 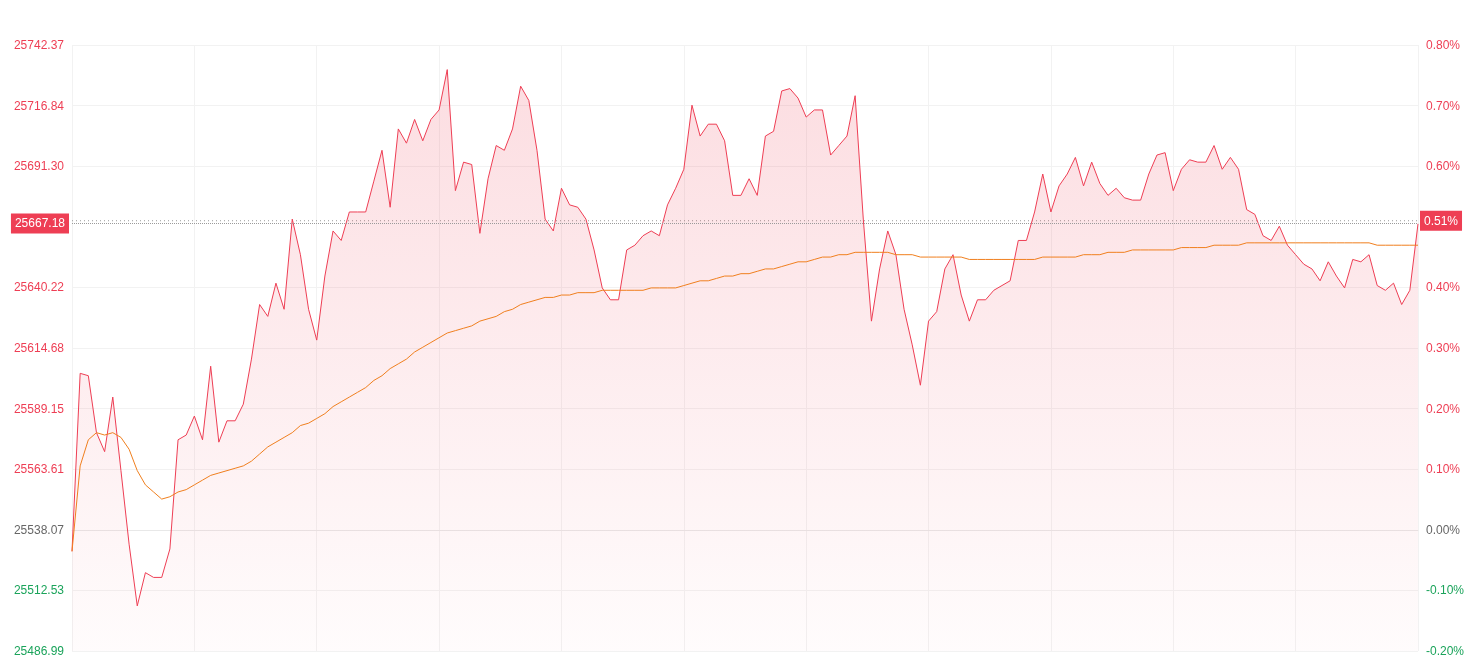 What do you see at coordinates (1445, 590) in the screenshot?
I see `y2-tick-label: -0.10%` at bounding box center [1445, 590].